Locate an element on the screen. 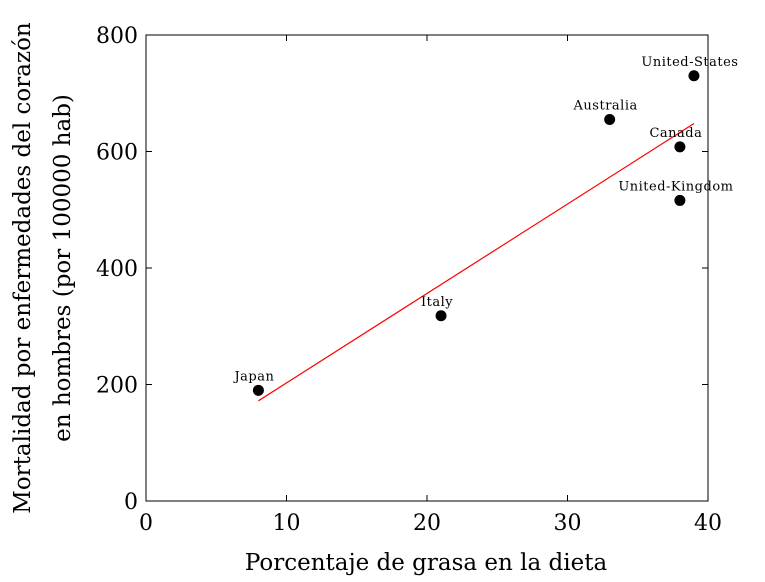 The image size is (765, 582). y-tick-label: 400 is located at coordinates (117, 269).